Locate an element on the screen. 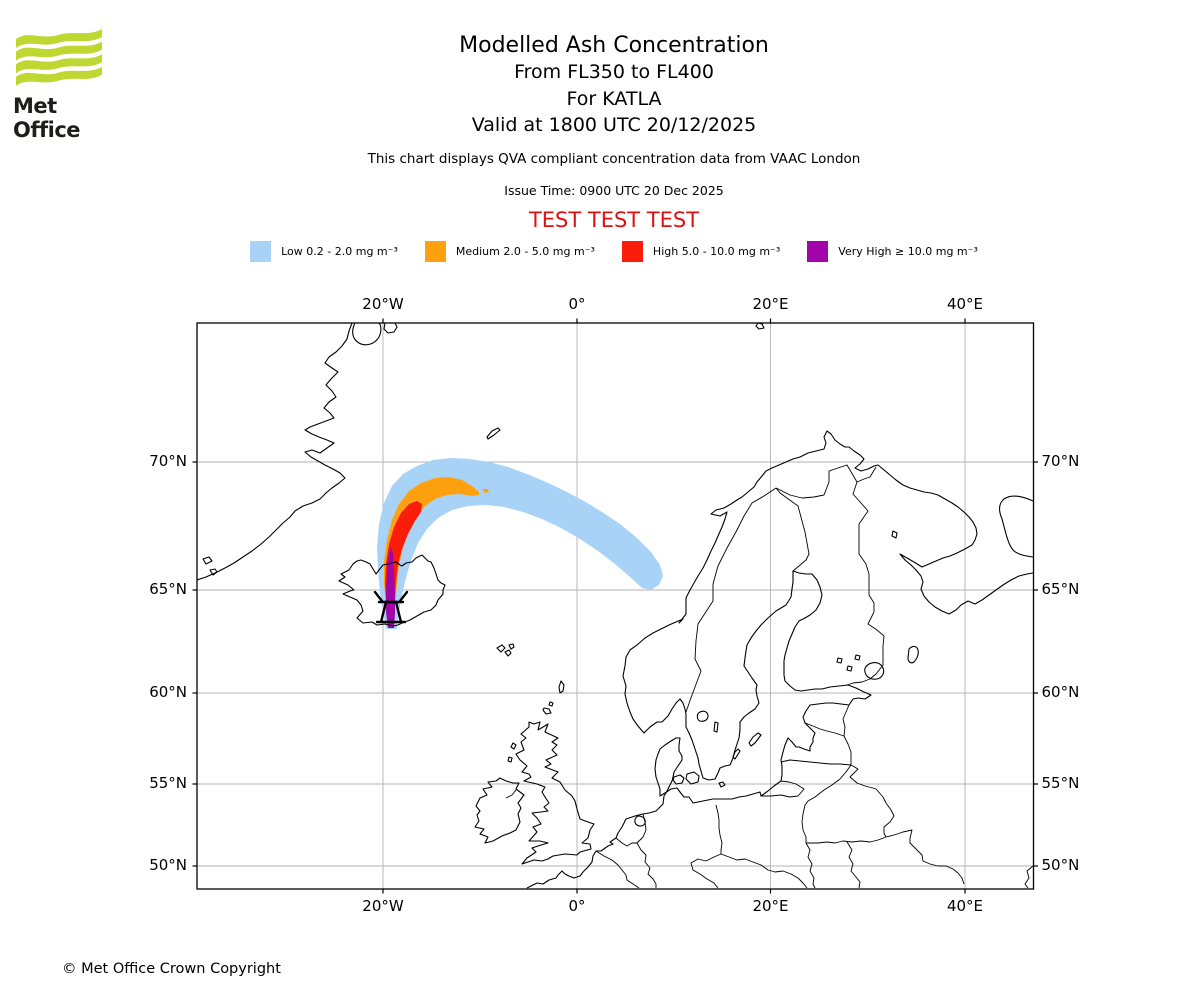 This screenshot has width=1200, height=1000. subtitle-volcano: For KATLA is located at coordinates (614, 98).